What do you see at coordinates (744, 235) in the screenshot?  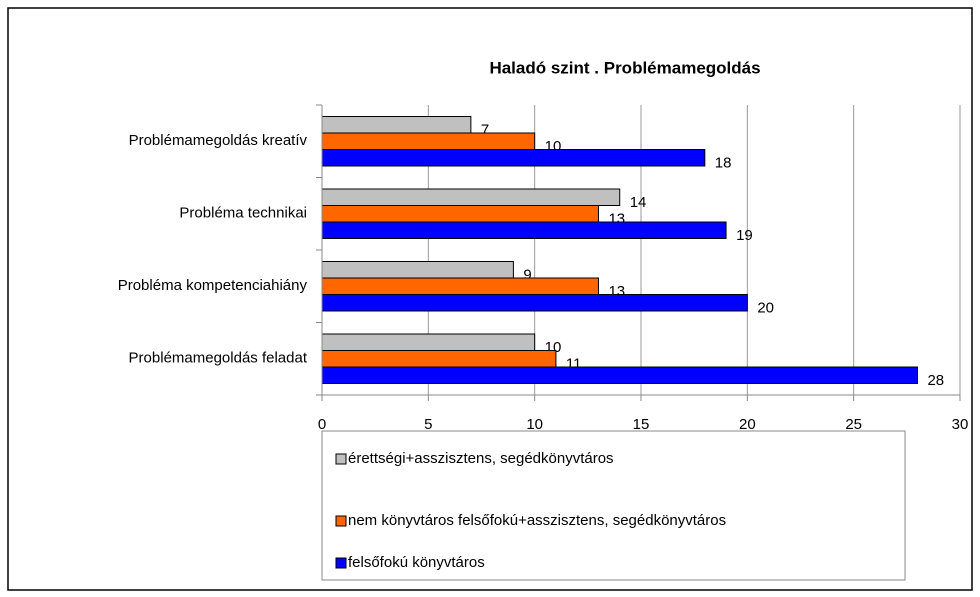 I see `data-label: 19` at bounding box center [744, 235].